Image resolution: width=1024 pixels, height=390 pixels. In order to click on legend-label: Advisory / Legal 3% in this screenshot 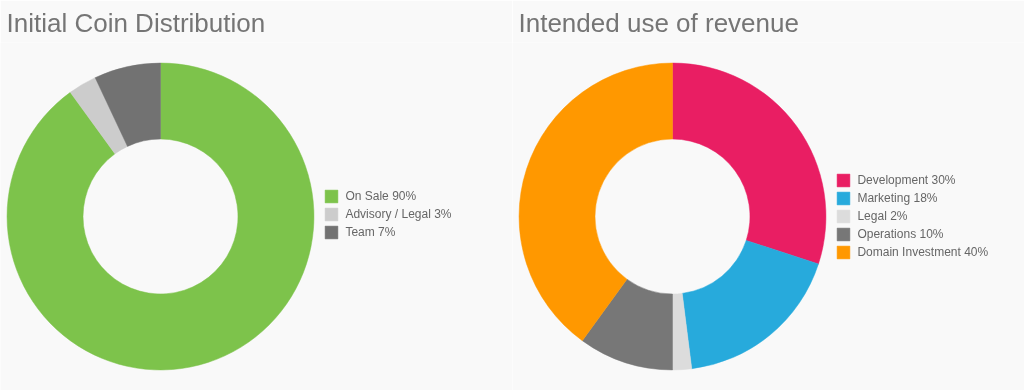, I will do `click(398, 214)`.